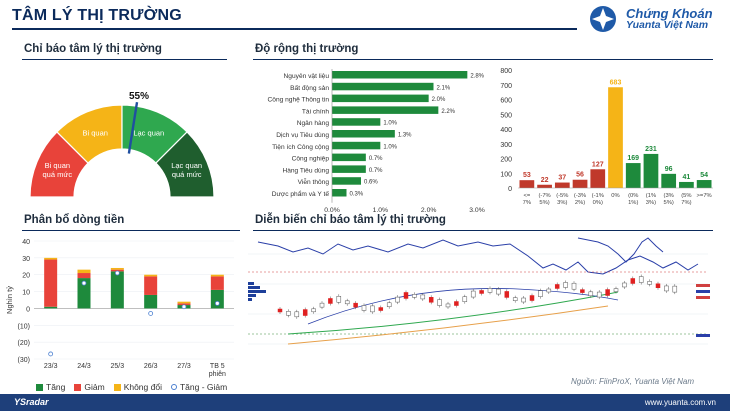  I want to click on flow-y-tick: 10, so click(26, 293).